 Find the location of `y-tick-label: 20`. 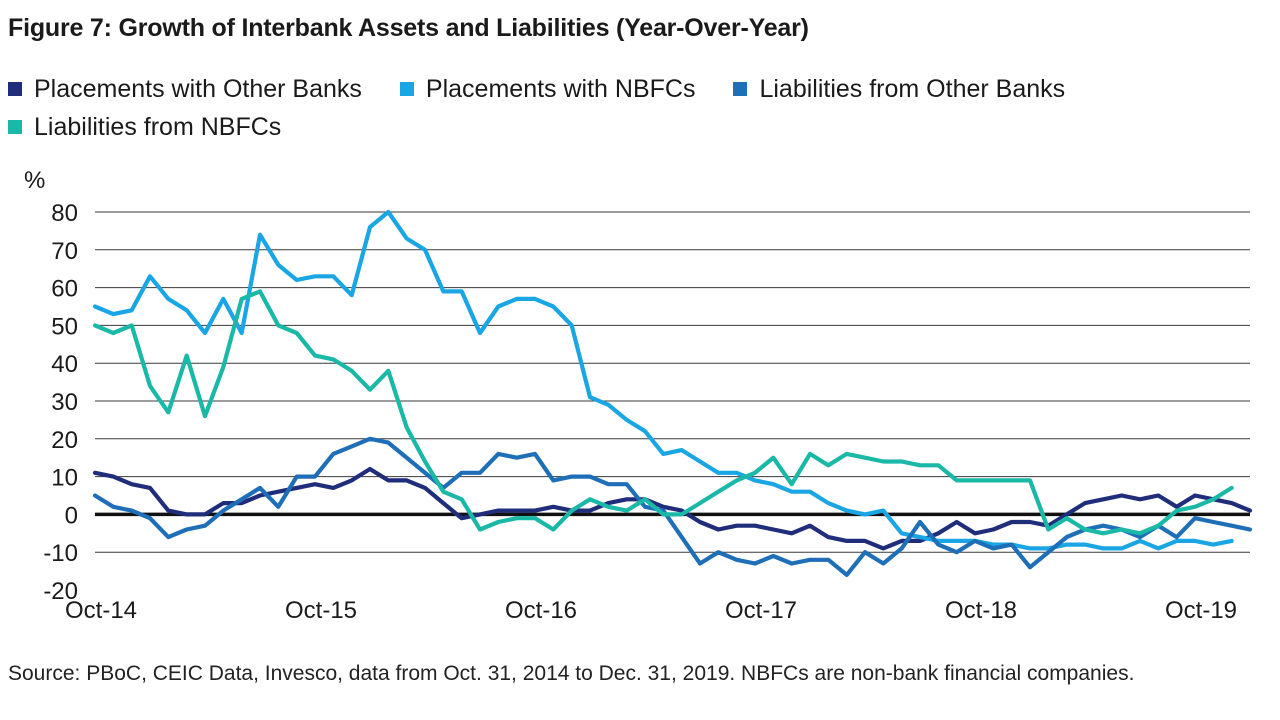

y-tick-label: 20 is located at coordinates (64, 440).